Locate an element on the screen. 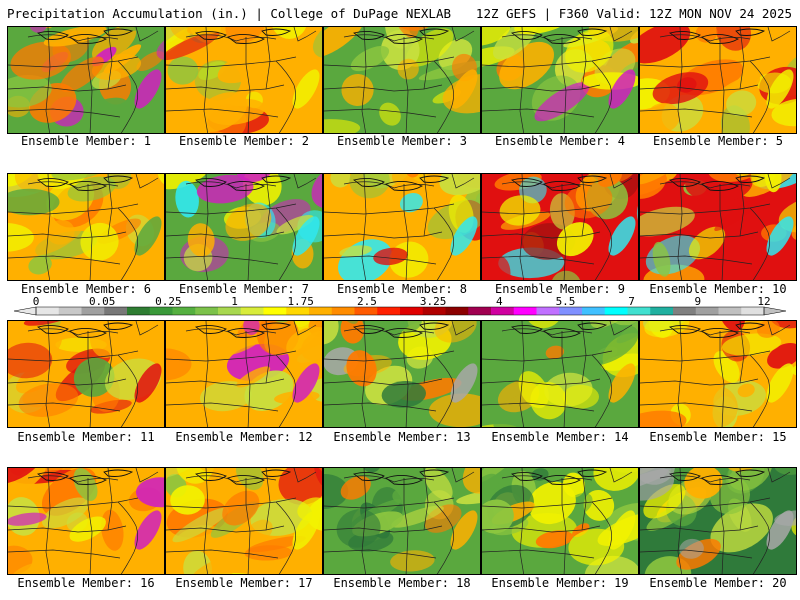 The width and height of the screenshot is (800, 600). ensemble-member-label: Ensemble Member: 1 is located at coordinates (86, 141).